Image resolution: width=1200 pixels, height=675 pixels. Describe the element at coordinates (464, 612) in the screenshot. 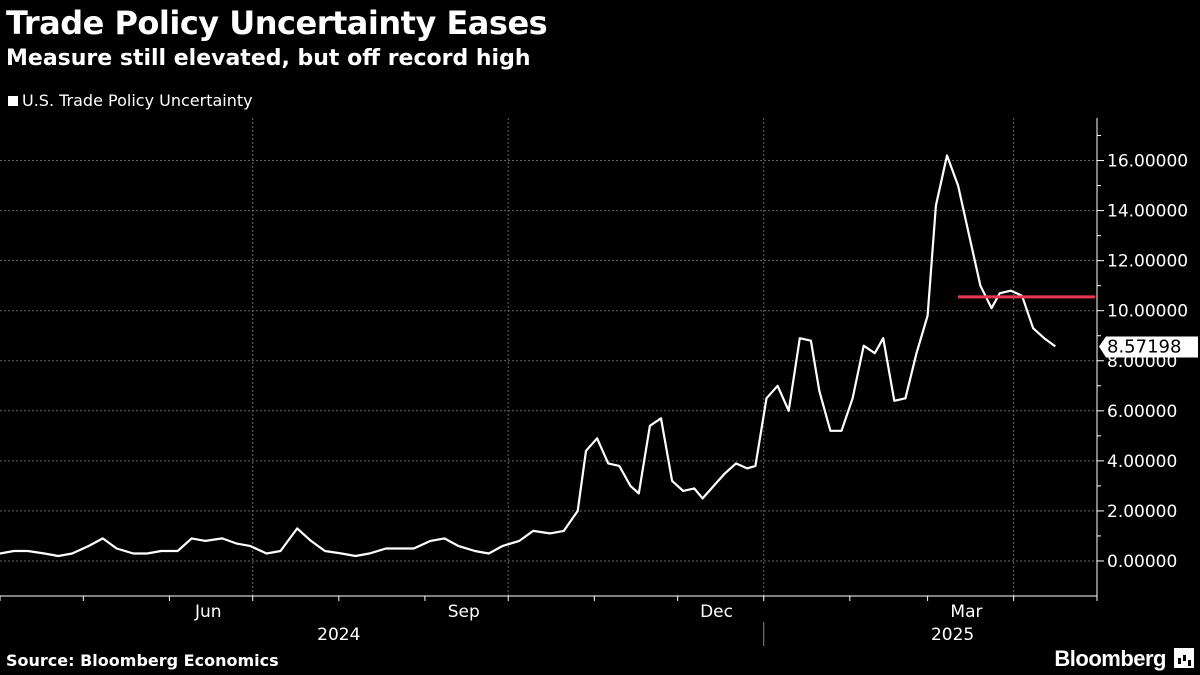

I see `x-month-label: Sep` at that location.